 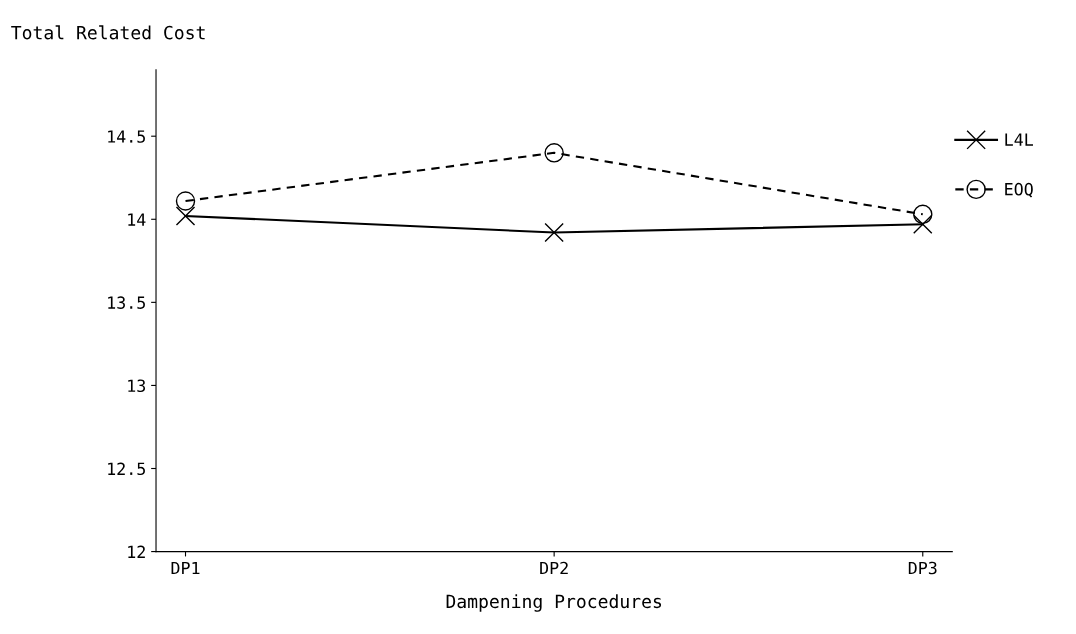 What do you see at coordinates (137, 386) in the screenshot?
I see `y-tick-label: 13` at bounding box center [137, 386].